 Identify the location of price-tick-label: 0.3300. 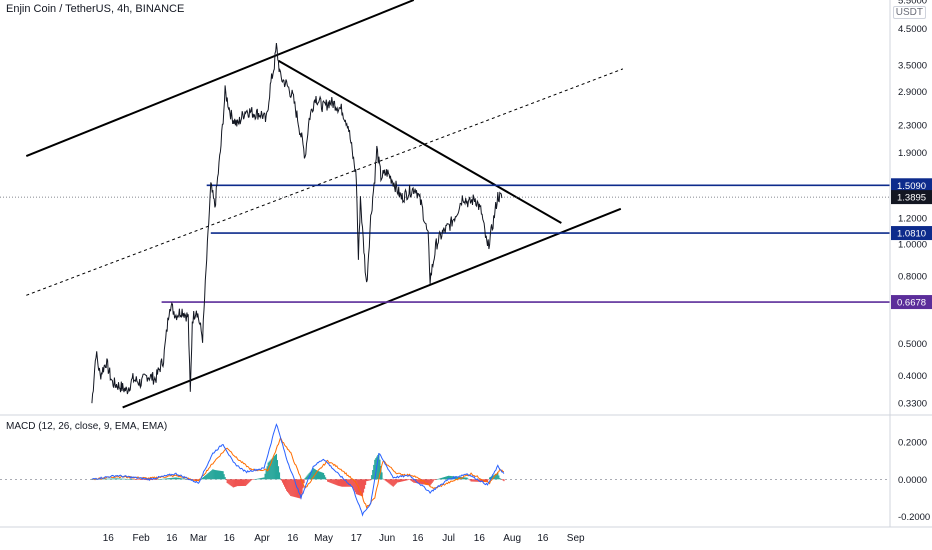
(912, 404).